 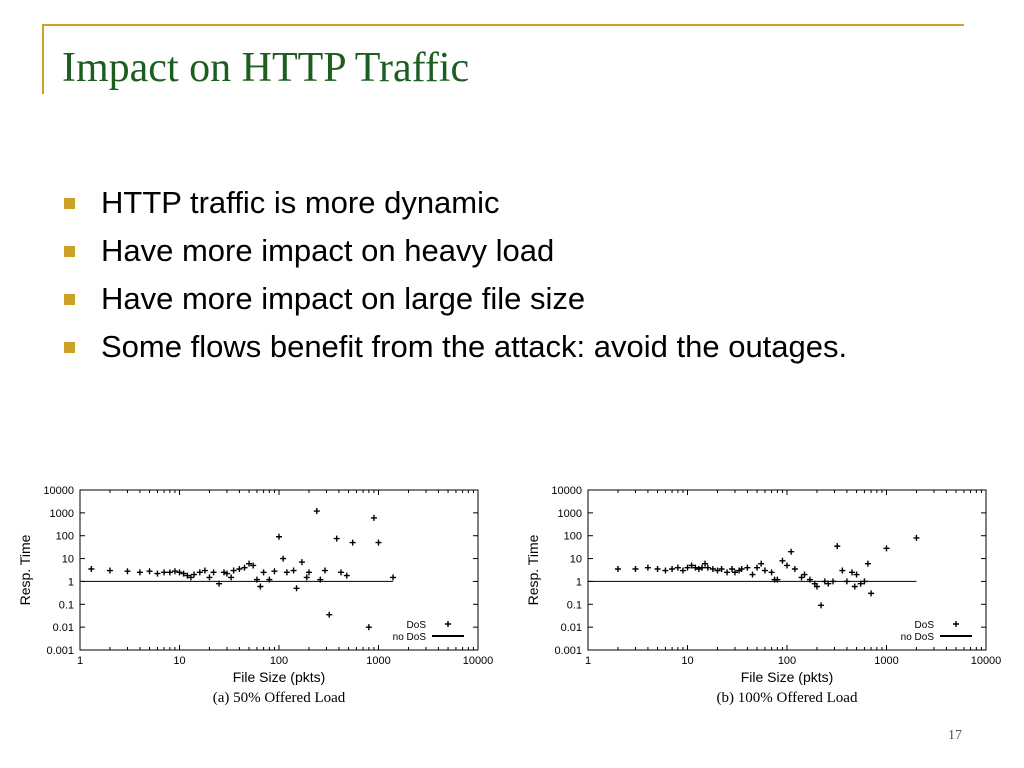 I want to click on bullet-item: HTTP traffic is more dynamic, so click(x=479, y=203).